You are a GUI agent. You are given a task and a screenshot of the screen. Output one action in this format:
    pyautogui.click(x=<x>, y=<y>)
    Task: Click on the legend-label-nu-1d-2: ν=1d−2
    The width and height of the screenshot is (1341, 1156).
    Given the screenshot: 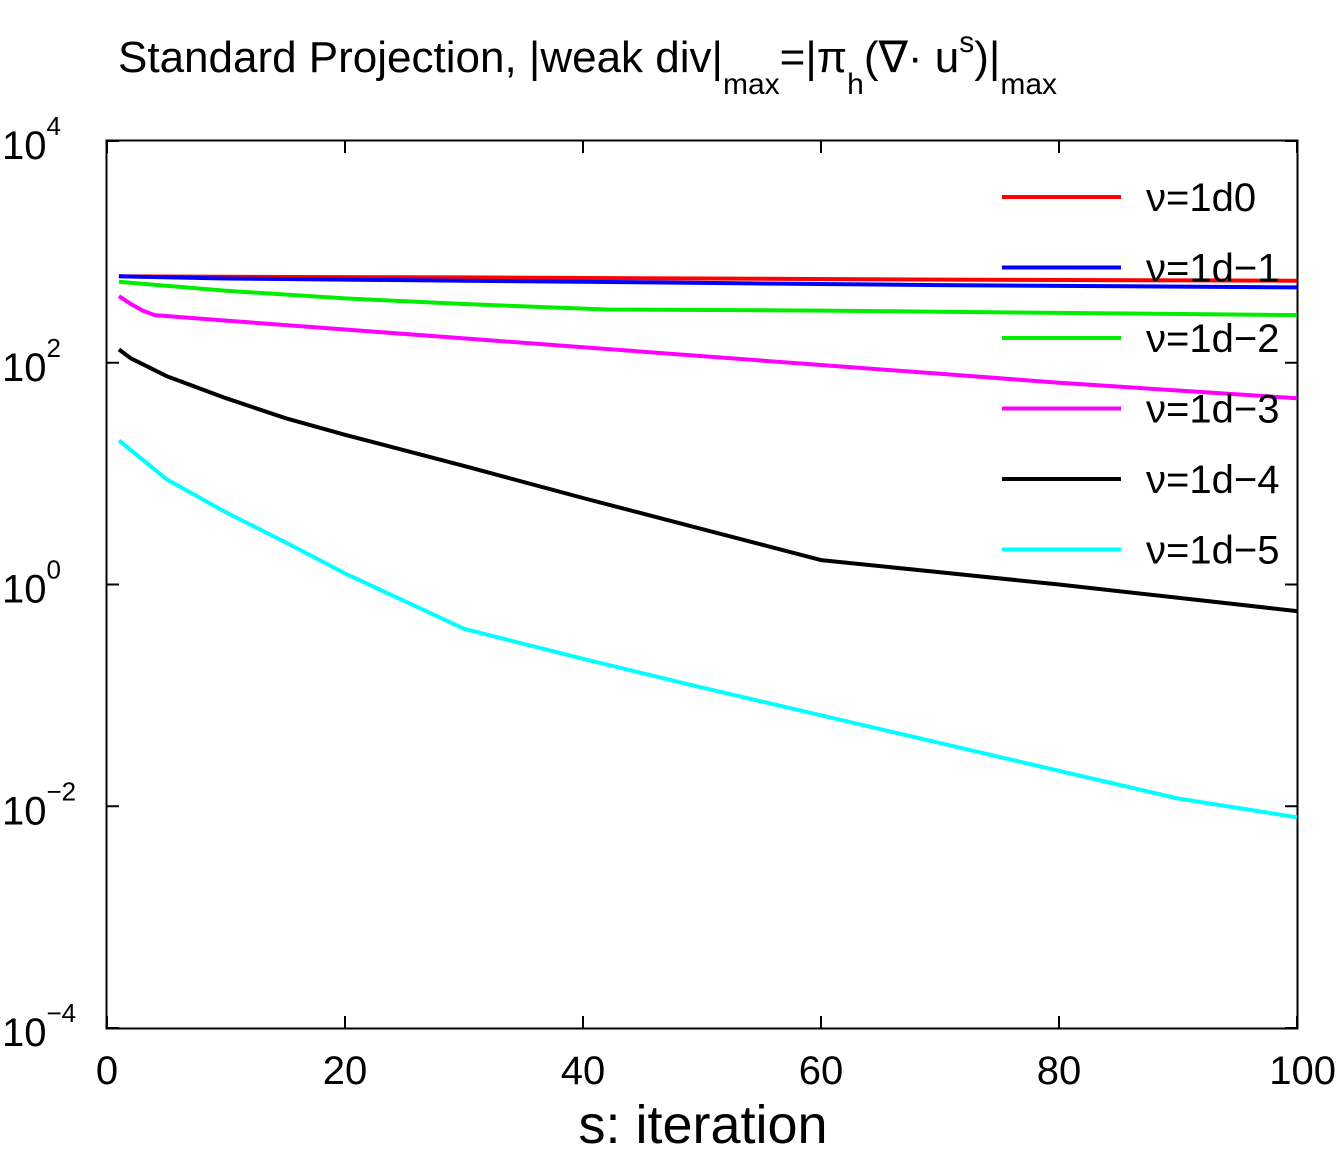 What is the action you would take?
    pyautogui.click(x=1212, y=339)
    